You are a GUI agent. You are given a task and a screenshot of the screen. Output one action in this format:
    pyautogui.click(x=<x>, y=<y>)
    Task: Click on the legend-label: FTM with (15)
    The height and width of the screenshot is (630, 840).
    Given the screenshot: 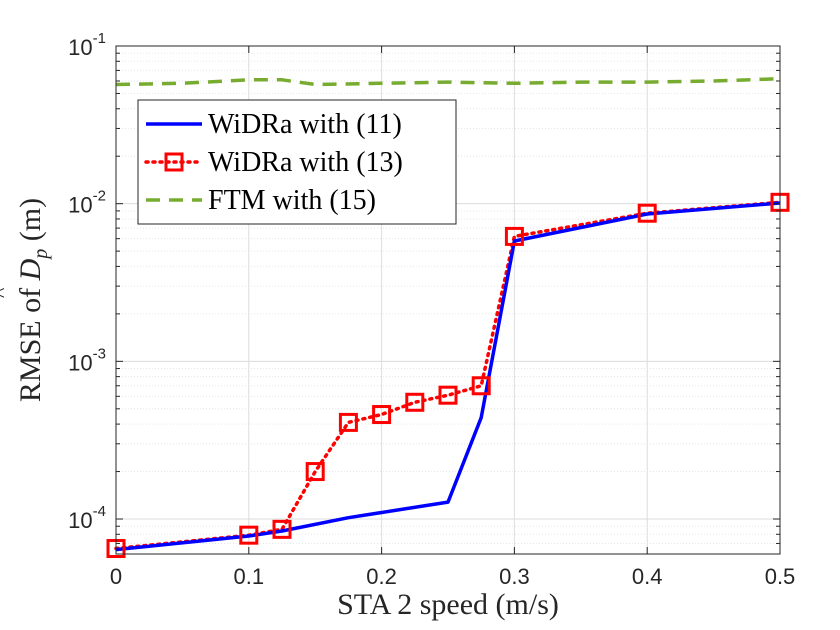 What is the action you would take?
    pyautogui.click(x=292, y=200)
    